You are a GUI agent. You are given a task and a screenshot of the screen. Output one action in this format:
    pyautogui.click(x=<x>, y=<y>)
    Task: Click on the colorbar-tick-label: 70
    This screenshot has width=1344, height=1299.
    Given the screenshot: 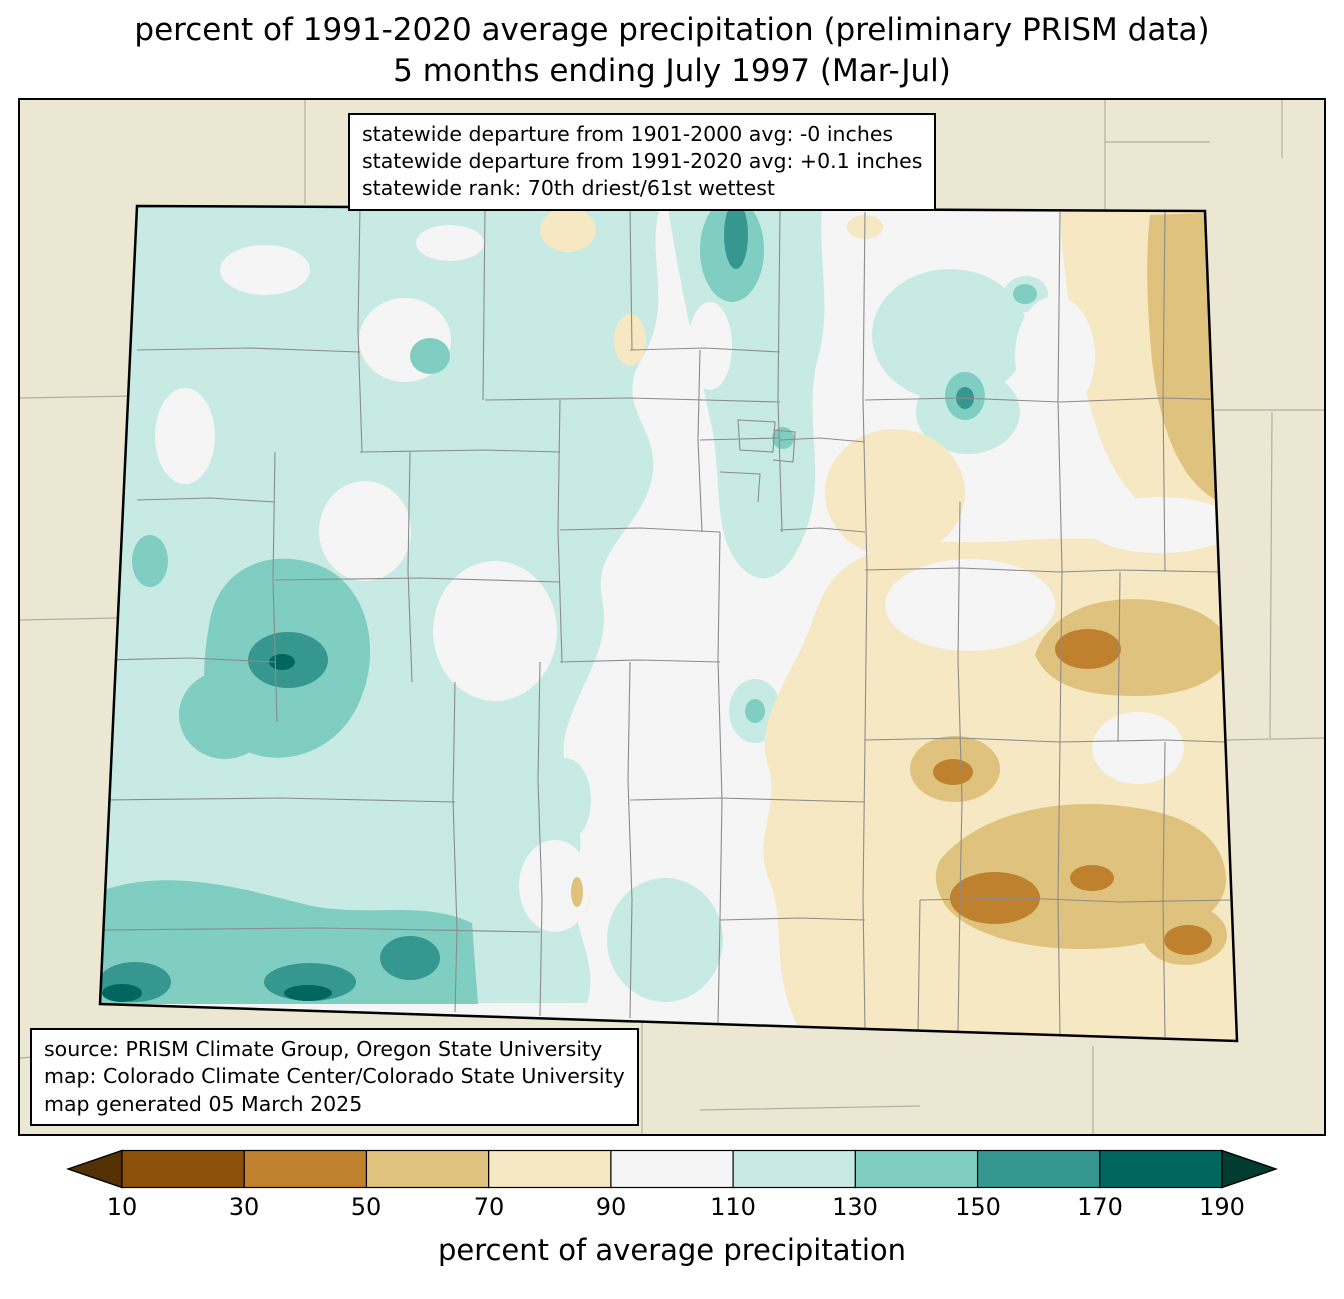 What is the action you would take?
    pyautogui.click(x=489, y=1206)
    